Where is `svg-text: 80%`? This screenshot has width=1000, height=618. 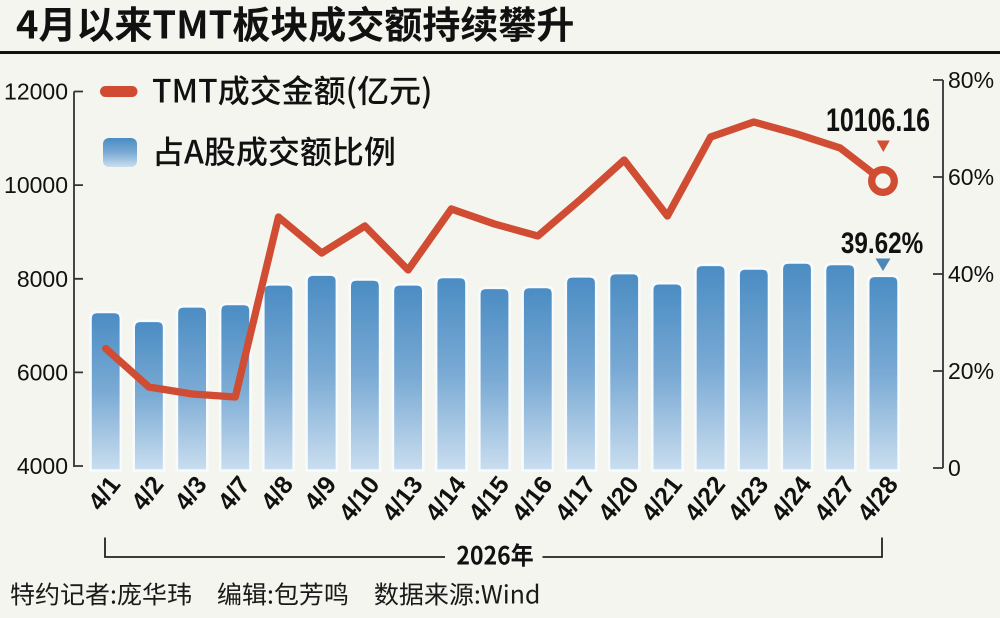
svg-text: 80% is located at coordinates (971, 80).